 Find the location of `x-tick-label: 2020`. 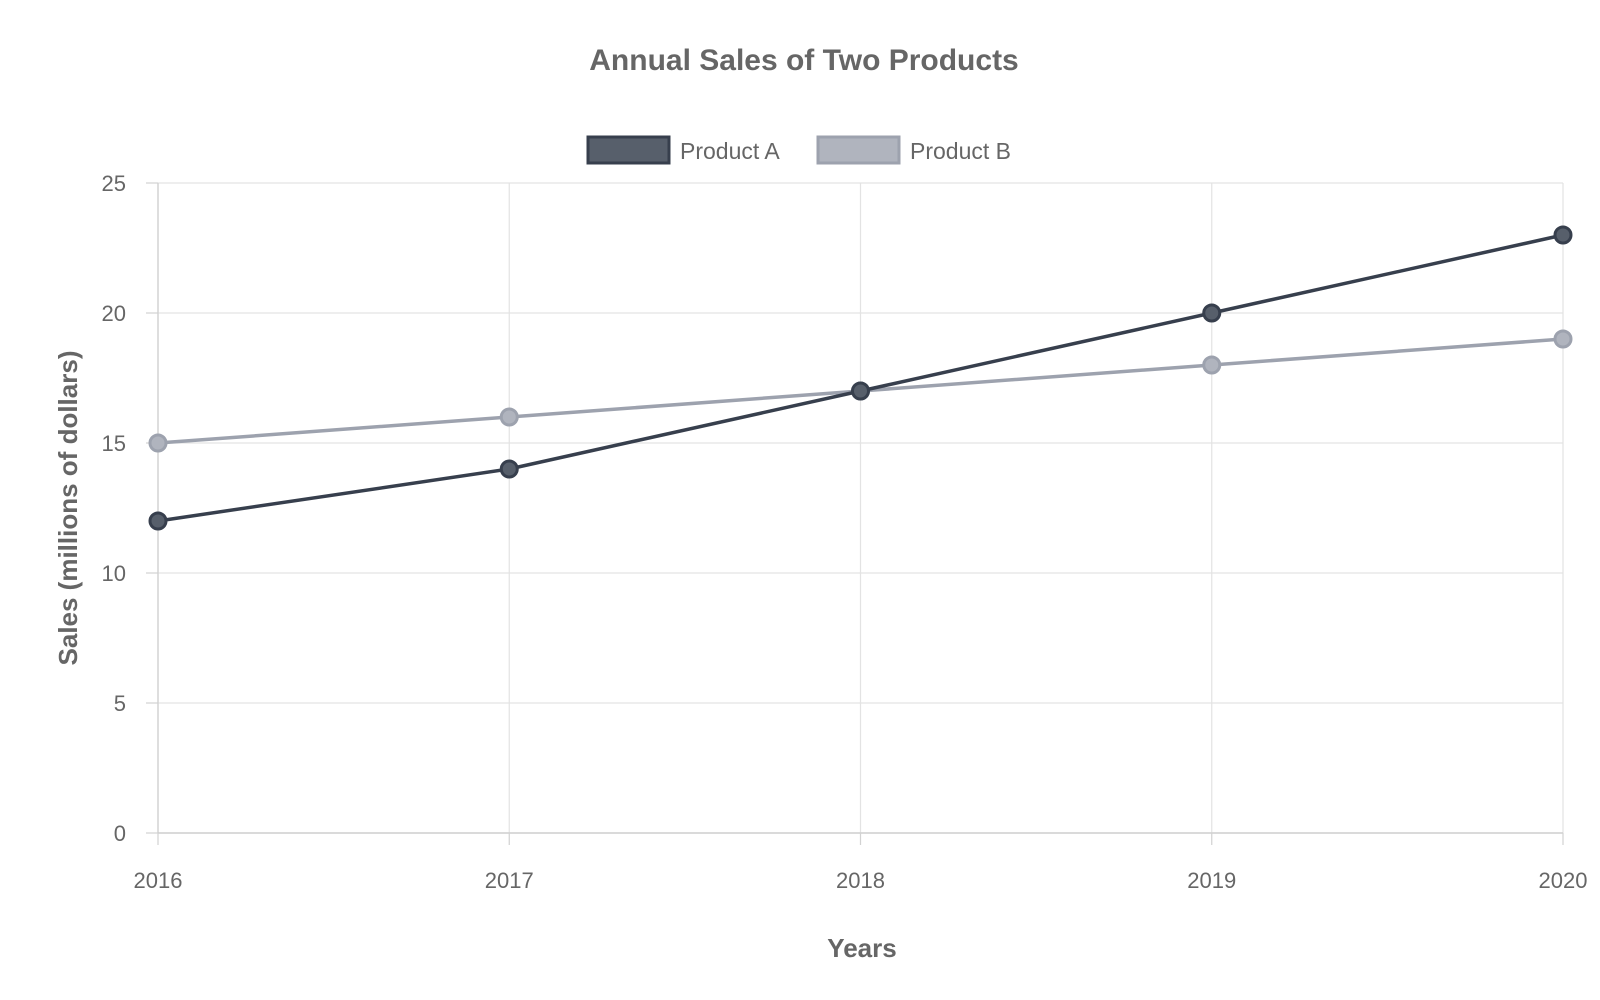

x-tick-label: 2020 is located at coordinates (1563, 880).